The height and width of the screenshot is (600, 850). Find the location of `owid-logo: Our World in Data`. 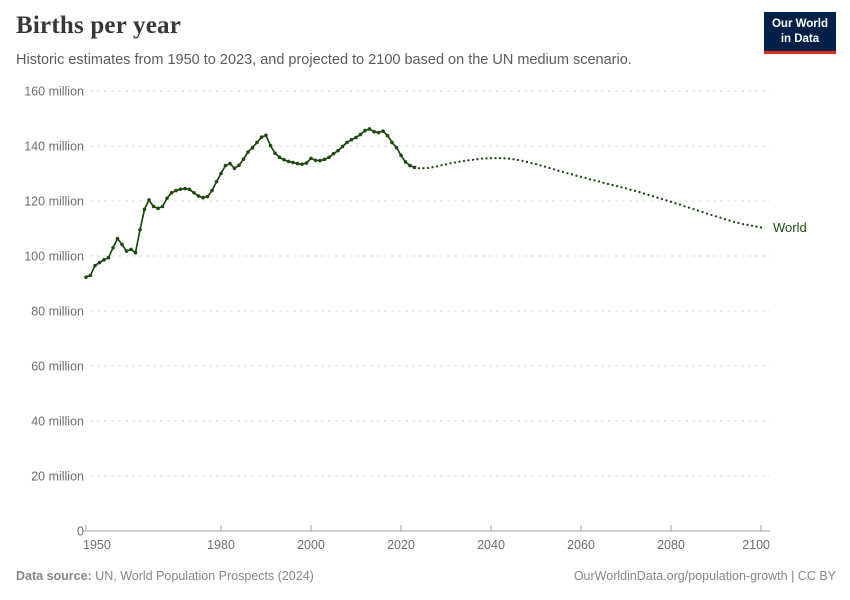

owid-logo: Our World in Data is located at coordinates (799, 33).